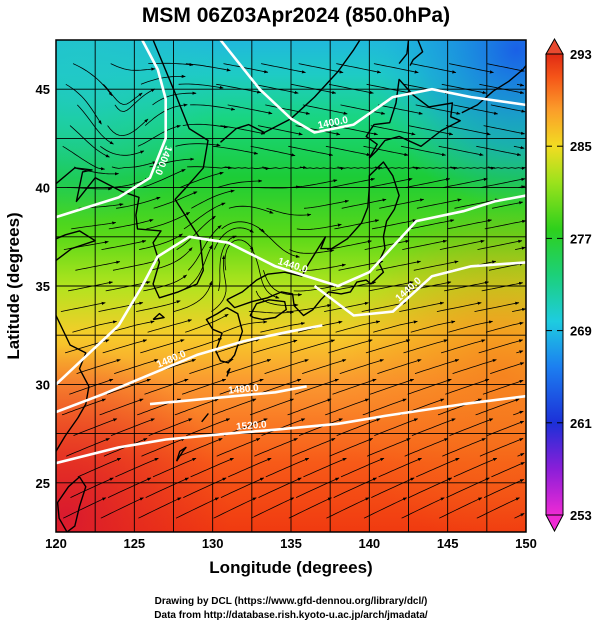  What do you see at coordinates (581, 331) in the screenshot?
I see `colorbar-tick-label: 269` at bounding box center [581, 331].